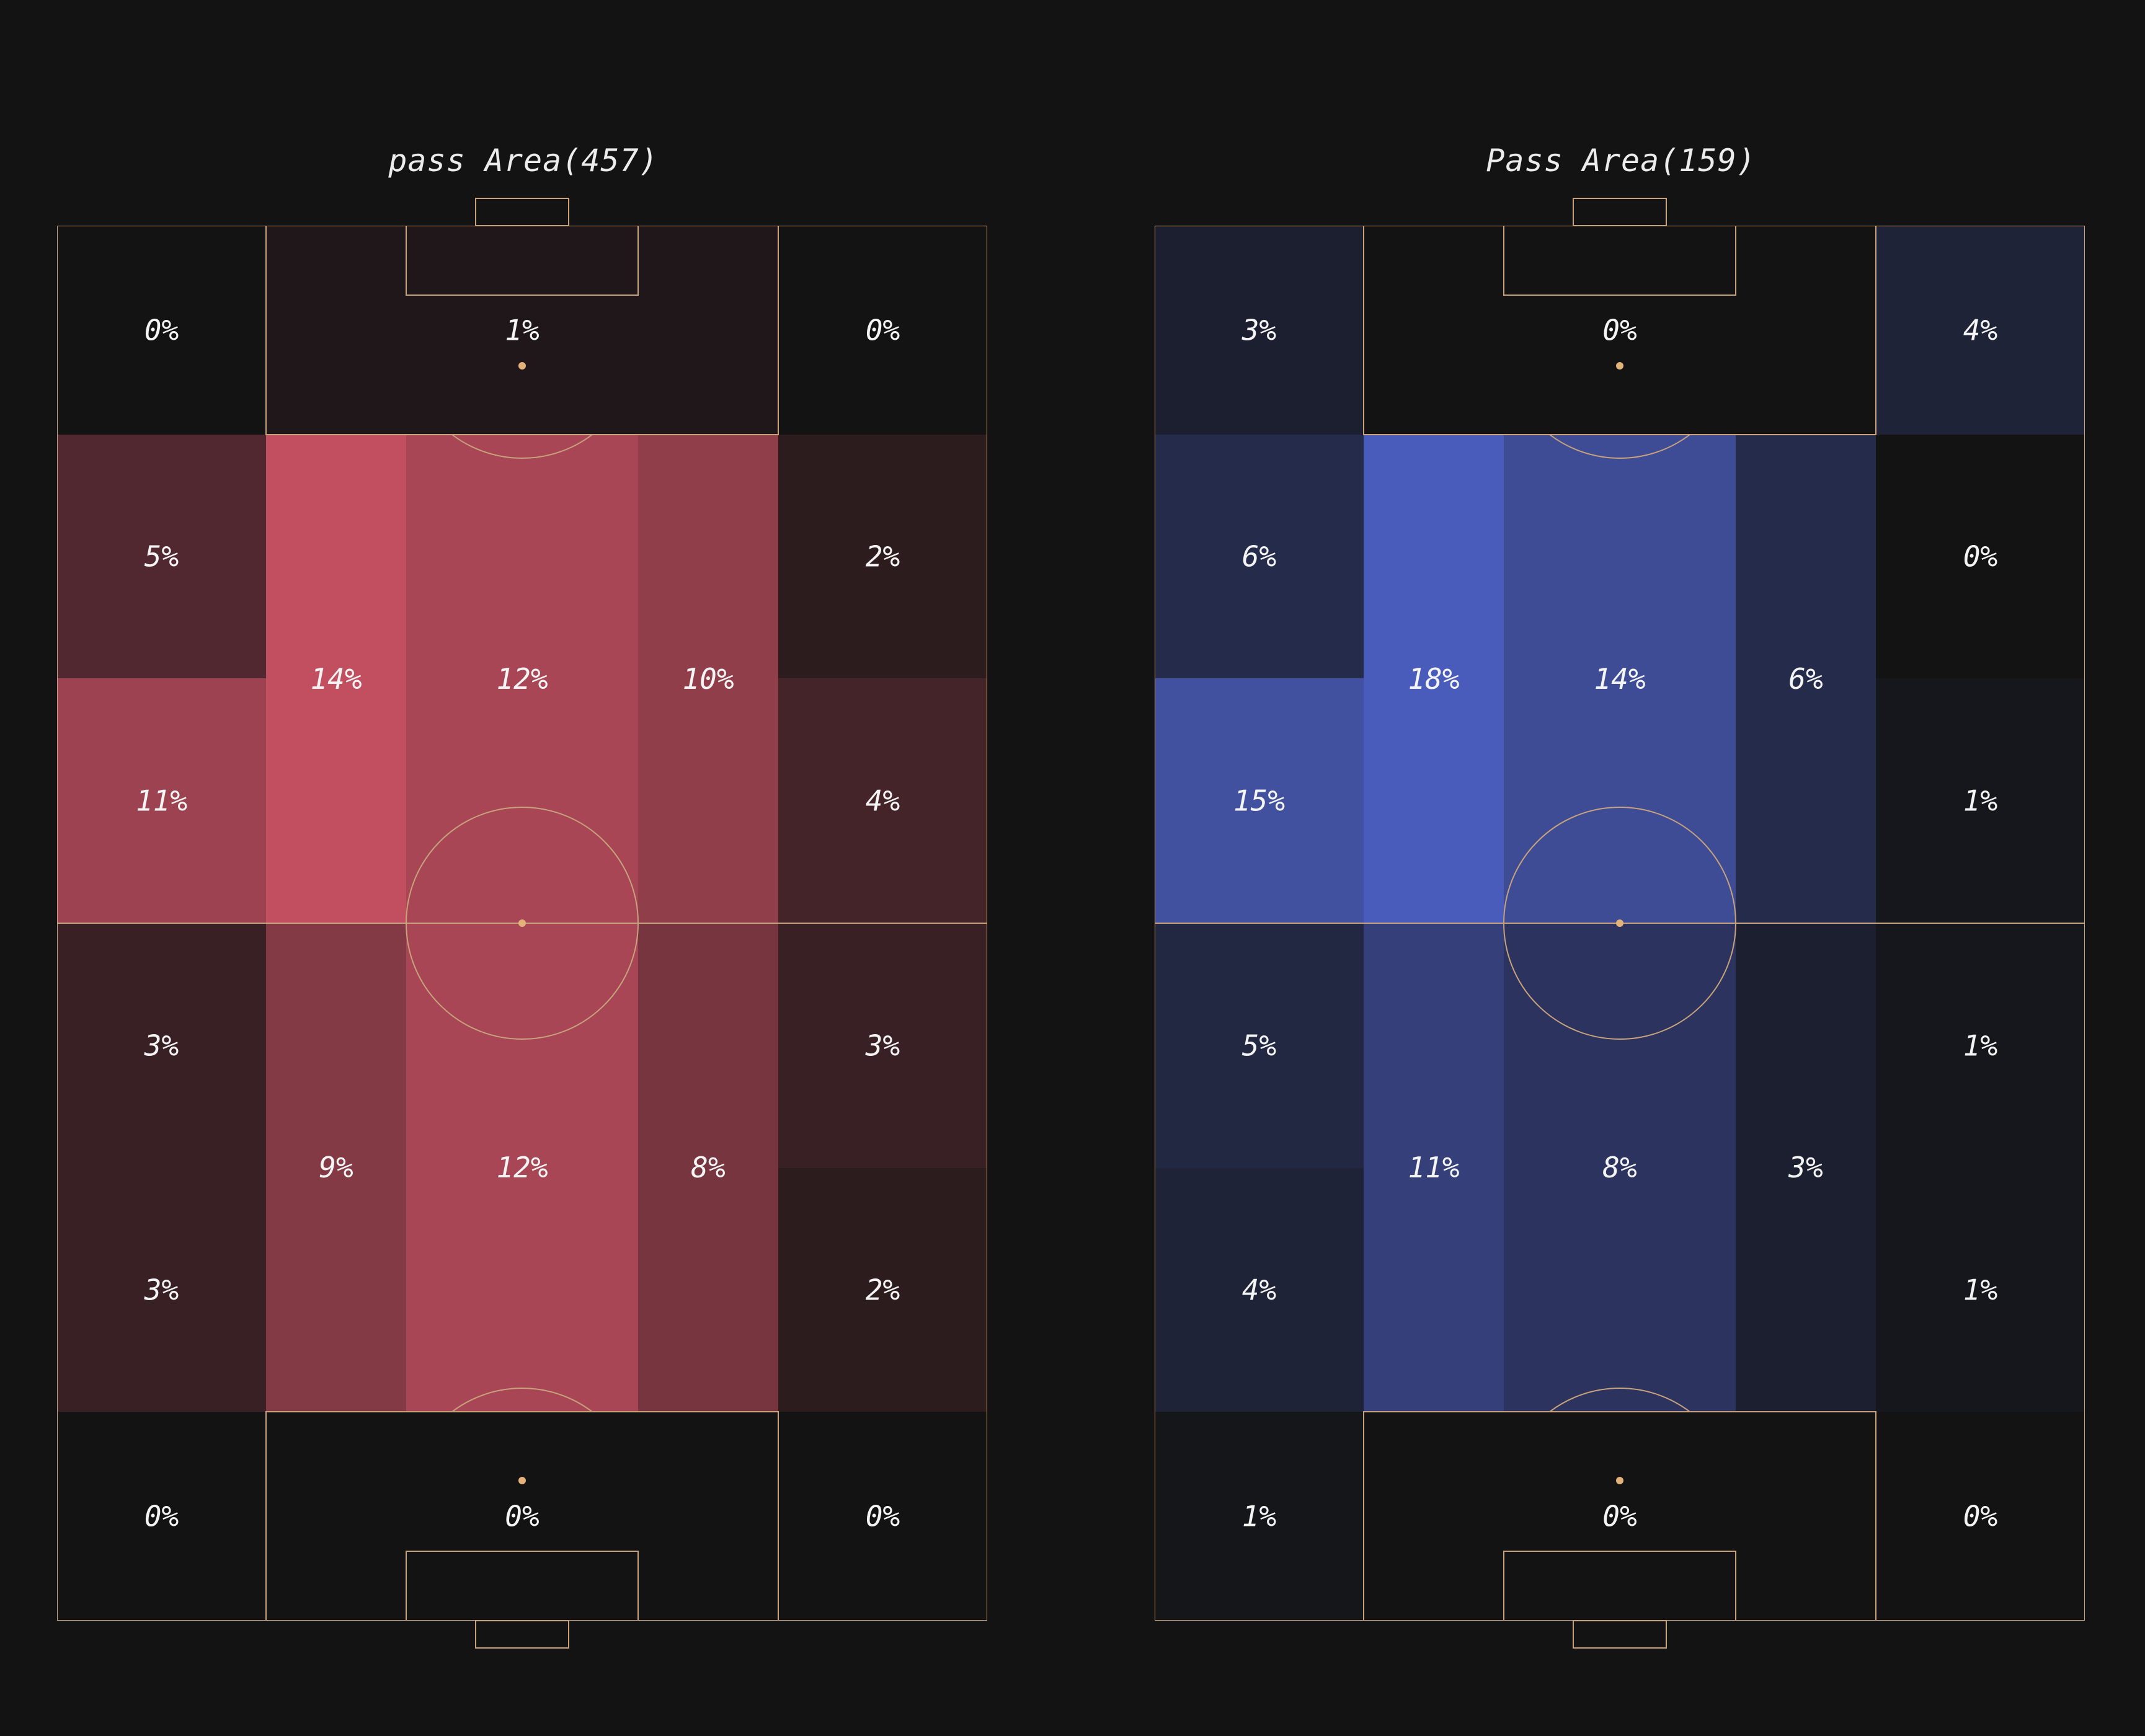 The height and width of the screenshot is (1736, 2145). Describe the element at coordinates (1259, 801) in the screenshot. I see `zone-percent-label: 15%` at that location.